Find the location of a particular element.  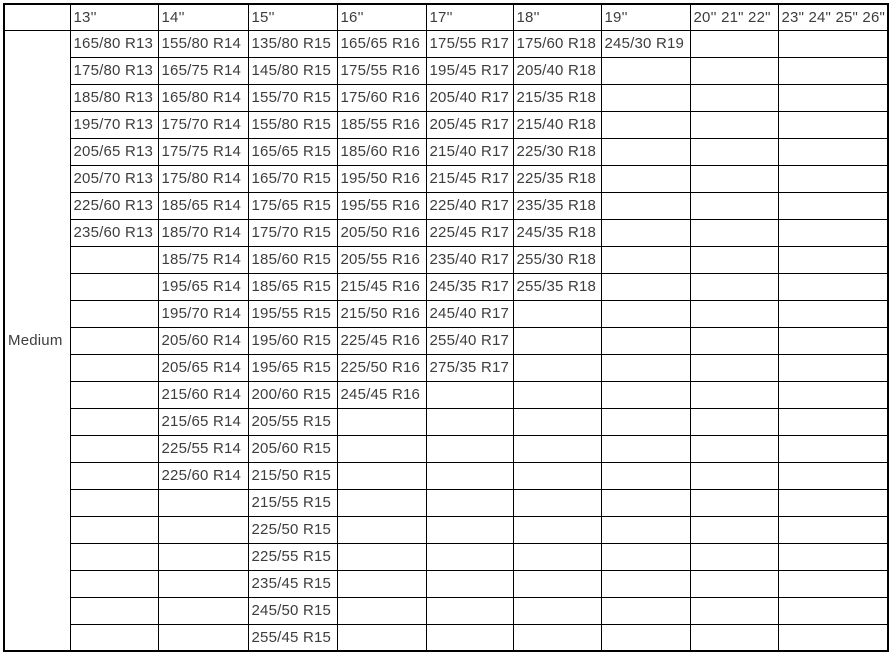

row-group-label: Medium is located at coordinates (37, 340).